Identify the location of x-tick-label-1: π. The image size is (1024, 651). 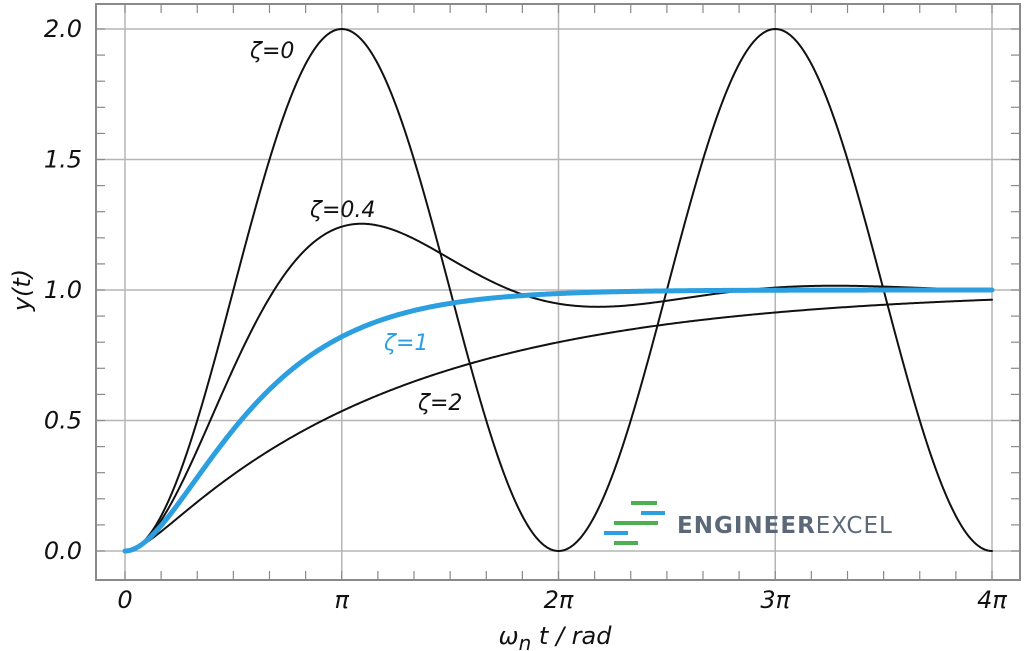
(342, 600).